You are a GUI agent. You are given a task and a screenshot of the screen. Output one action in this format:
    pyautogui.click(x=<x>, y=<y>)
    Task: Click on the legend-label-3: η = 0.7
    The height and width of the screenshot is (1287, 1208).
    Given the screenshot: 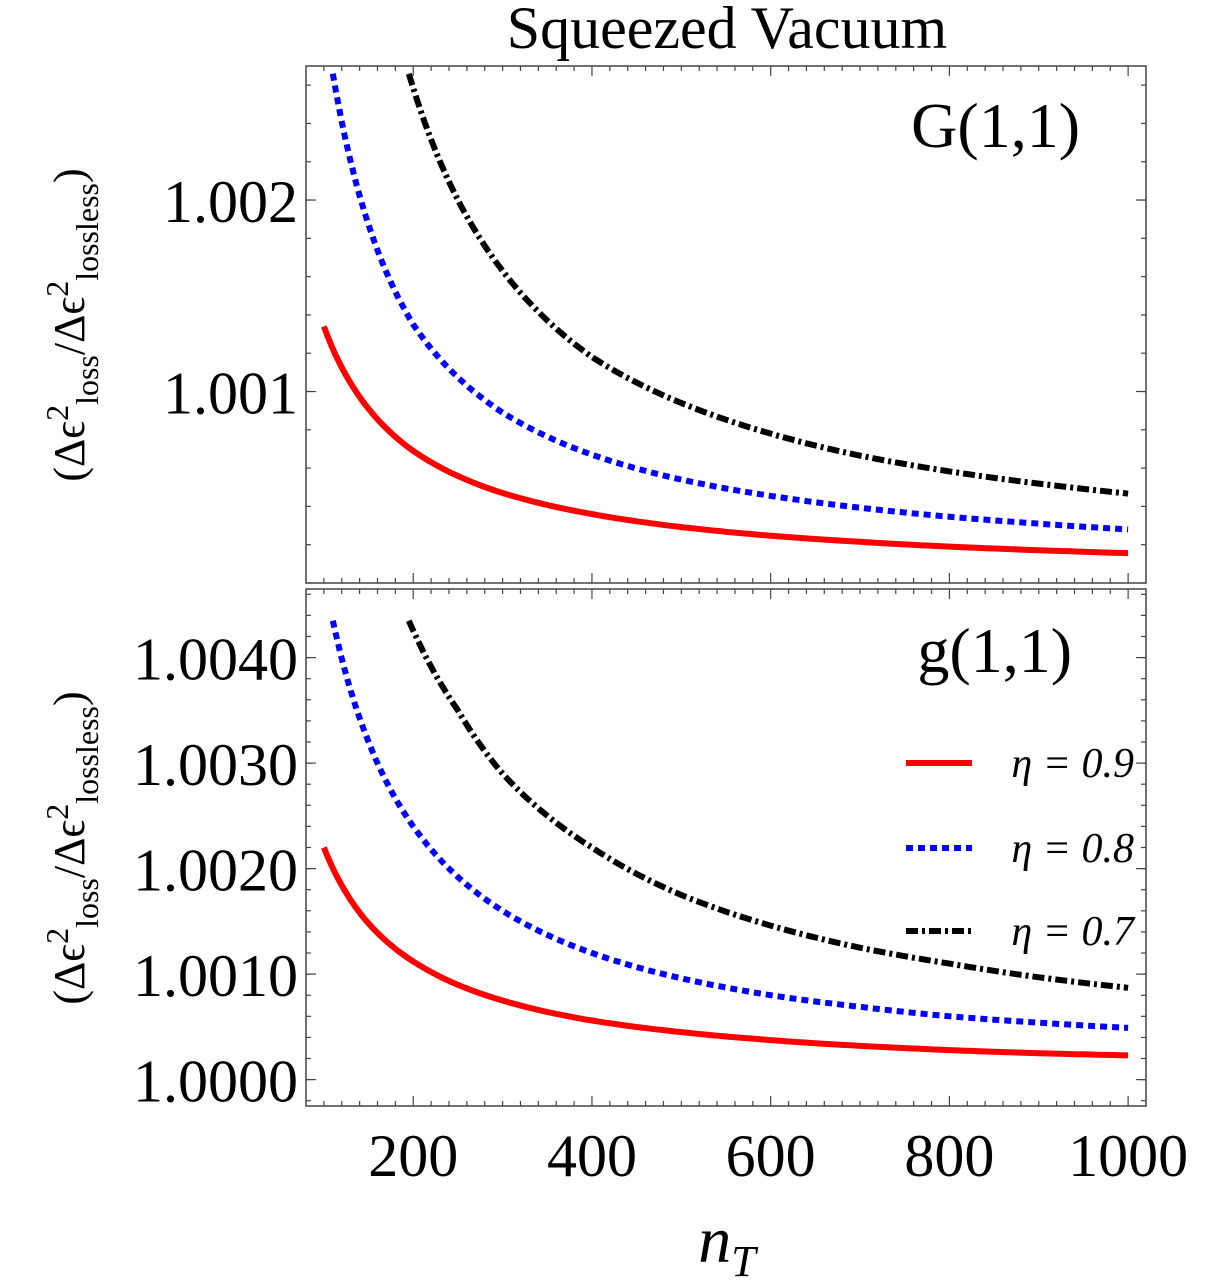 What is the action you would take?
    pyautogui.click(x=1073, y=932)
    